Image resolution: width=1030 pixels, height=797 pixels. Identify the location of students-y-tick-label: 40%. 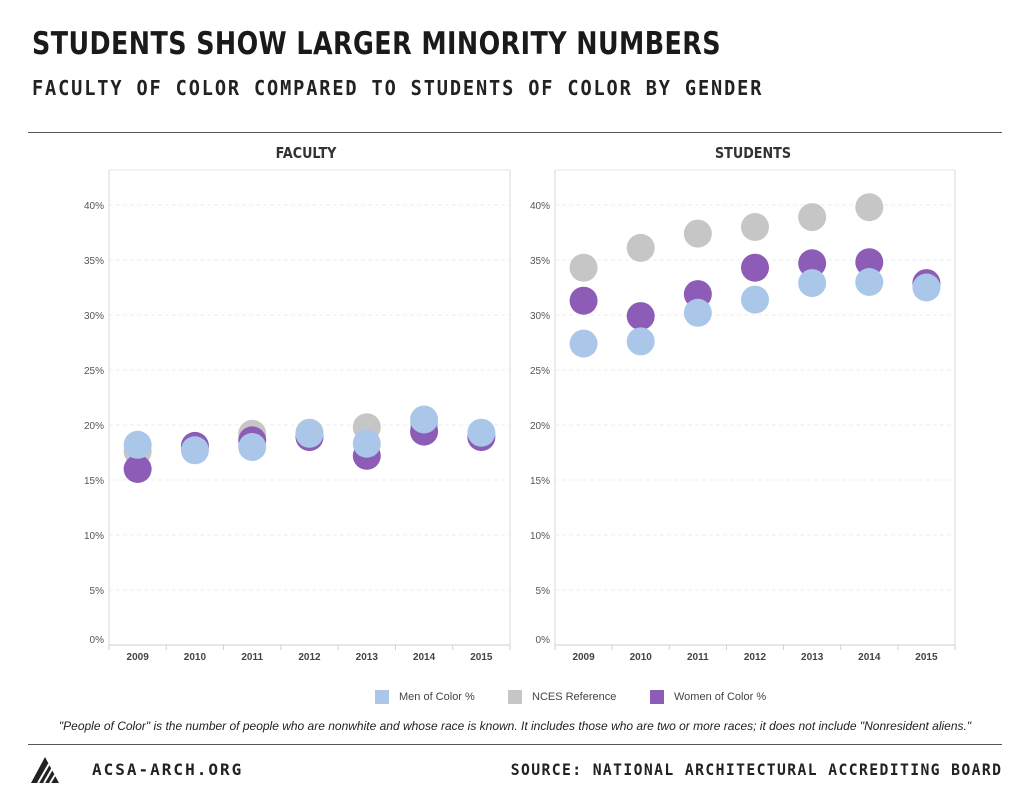
(540, 206).